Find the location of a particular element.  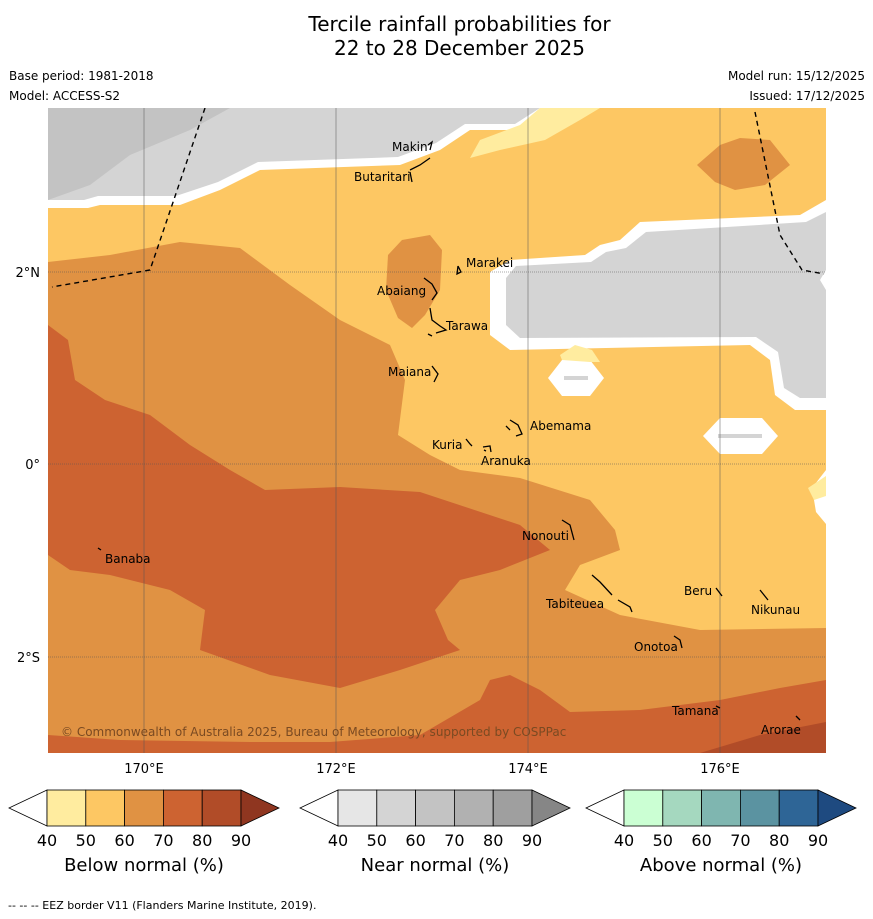

patch-near-east is located at coordinates (740, 436).